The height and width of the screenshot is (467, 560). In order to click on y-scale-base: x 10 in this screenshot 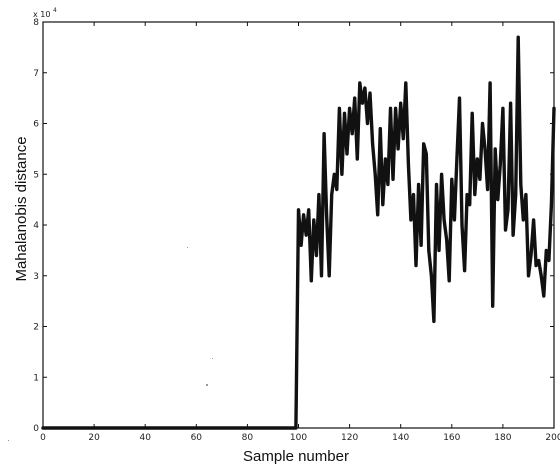, I will do `click(41, 14)`.